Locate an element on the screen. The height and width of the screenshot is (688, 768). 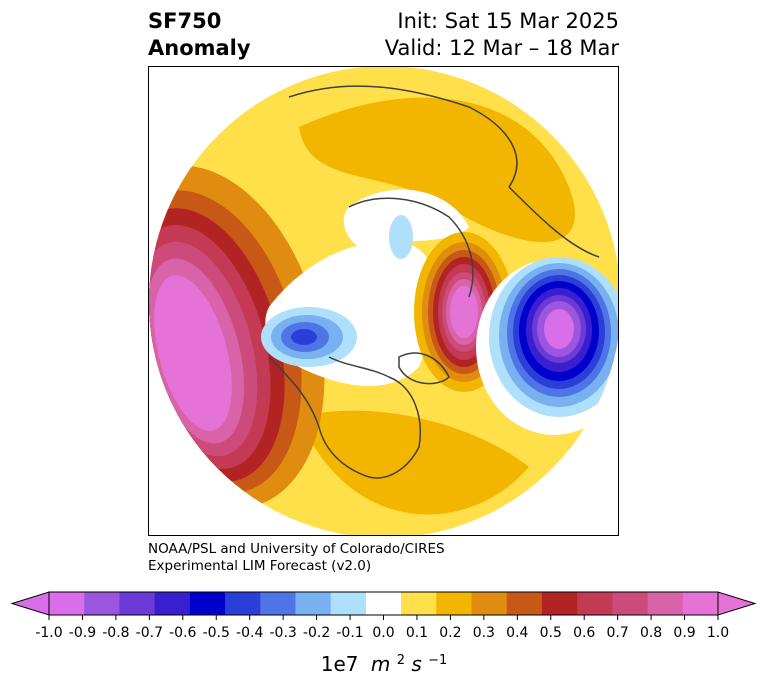
colorbar-tick-label: 0.3 is located at coordinates (484, 633).